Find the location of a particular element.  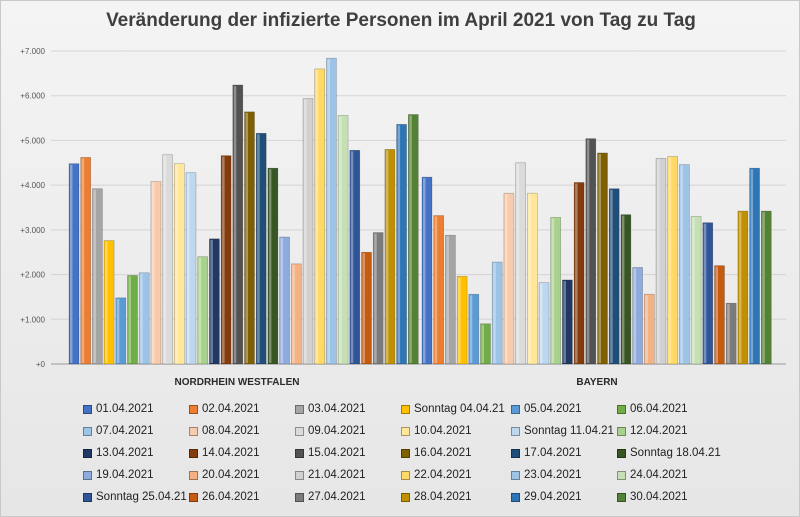

y-tick-label: +0 is located at coordinates (41, 364).